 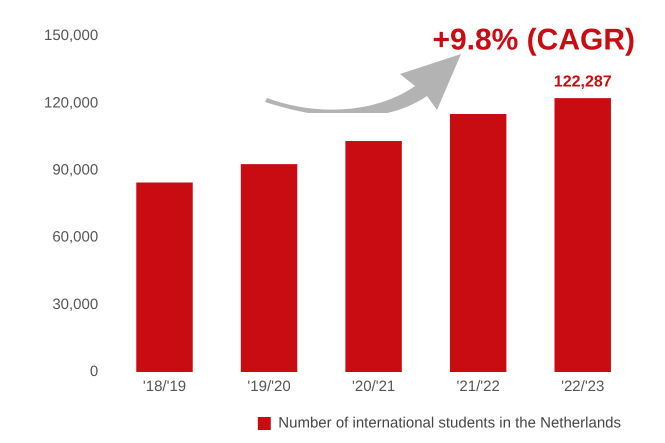 What do you see at coordinates (583, 81) in the screenshot?
I see `data-label: 122,287` at bounding box center [583, 81].